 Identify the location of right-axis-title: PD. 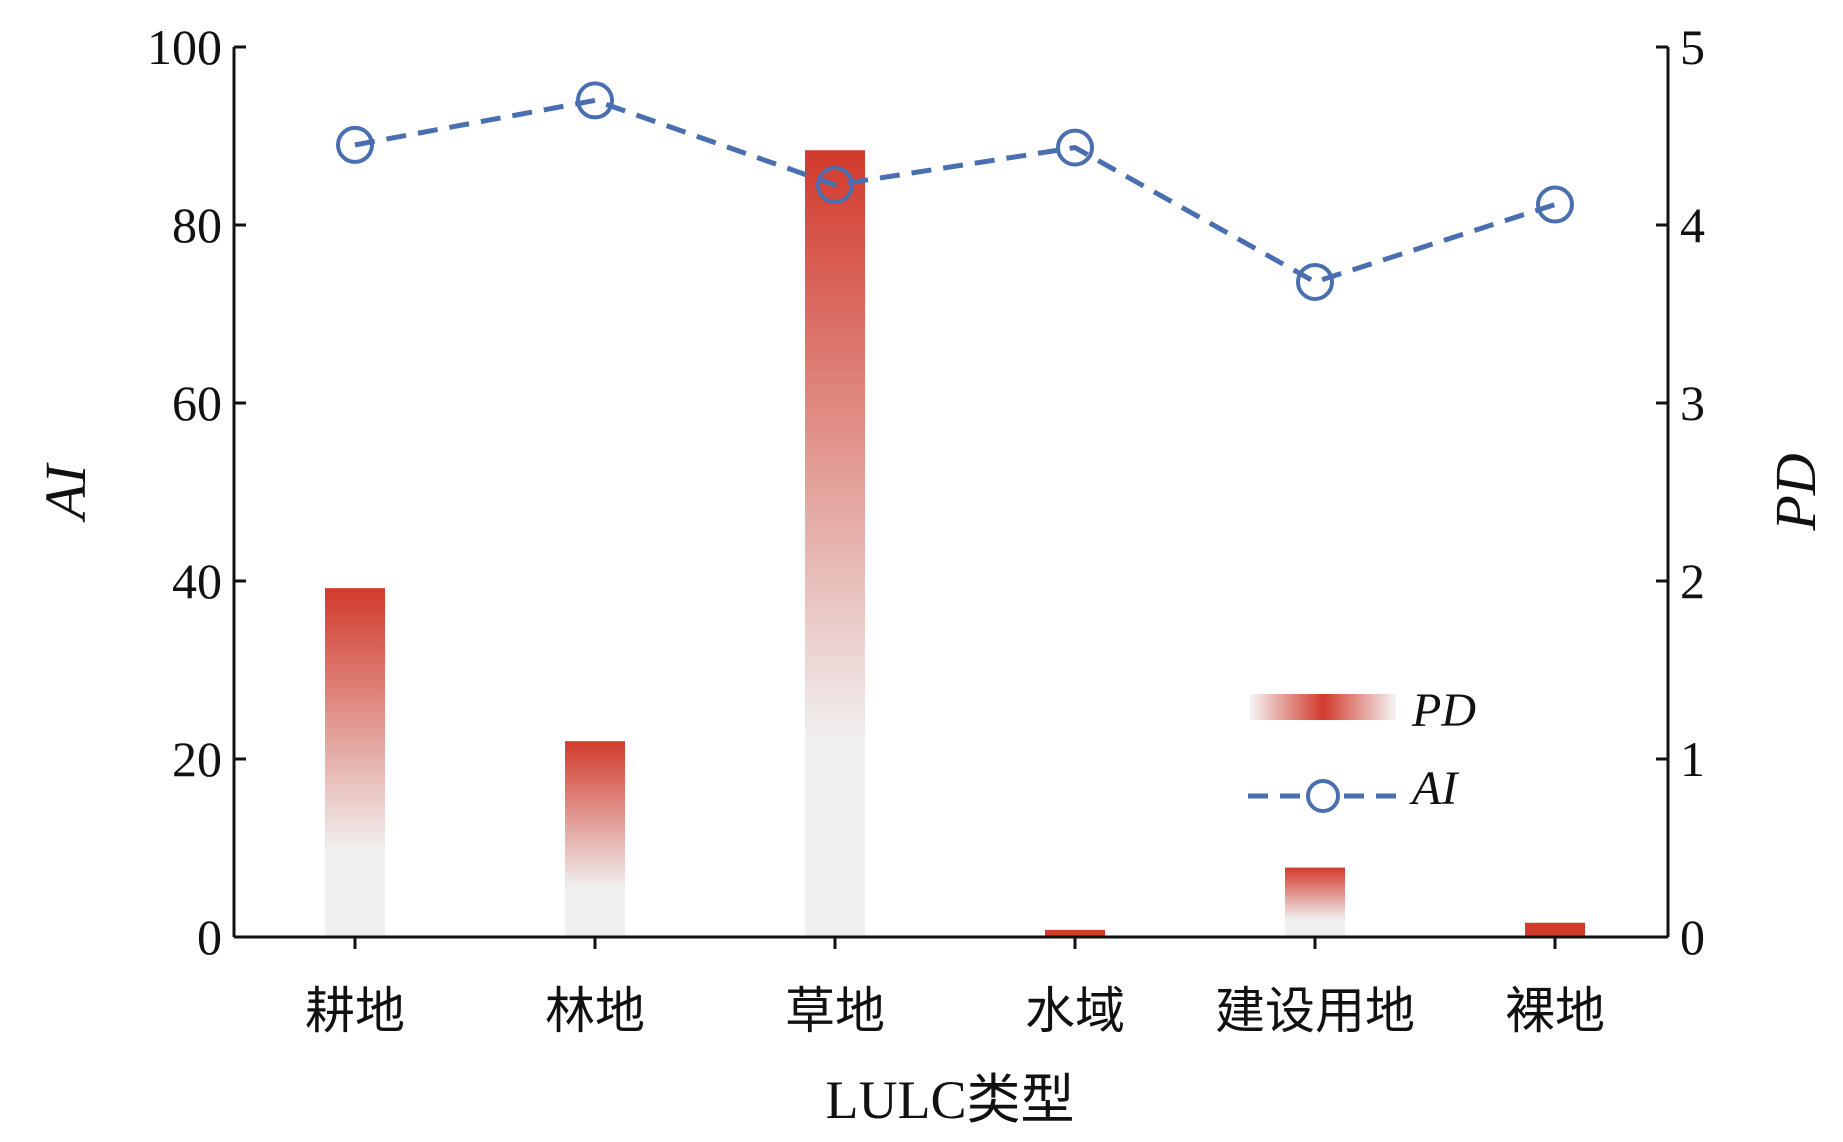
(1795, 492).